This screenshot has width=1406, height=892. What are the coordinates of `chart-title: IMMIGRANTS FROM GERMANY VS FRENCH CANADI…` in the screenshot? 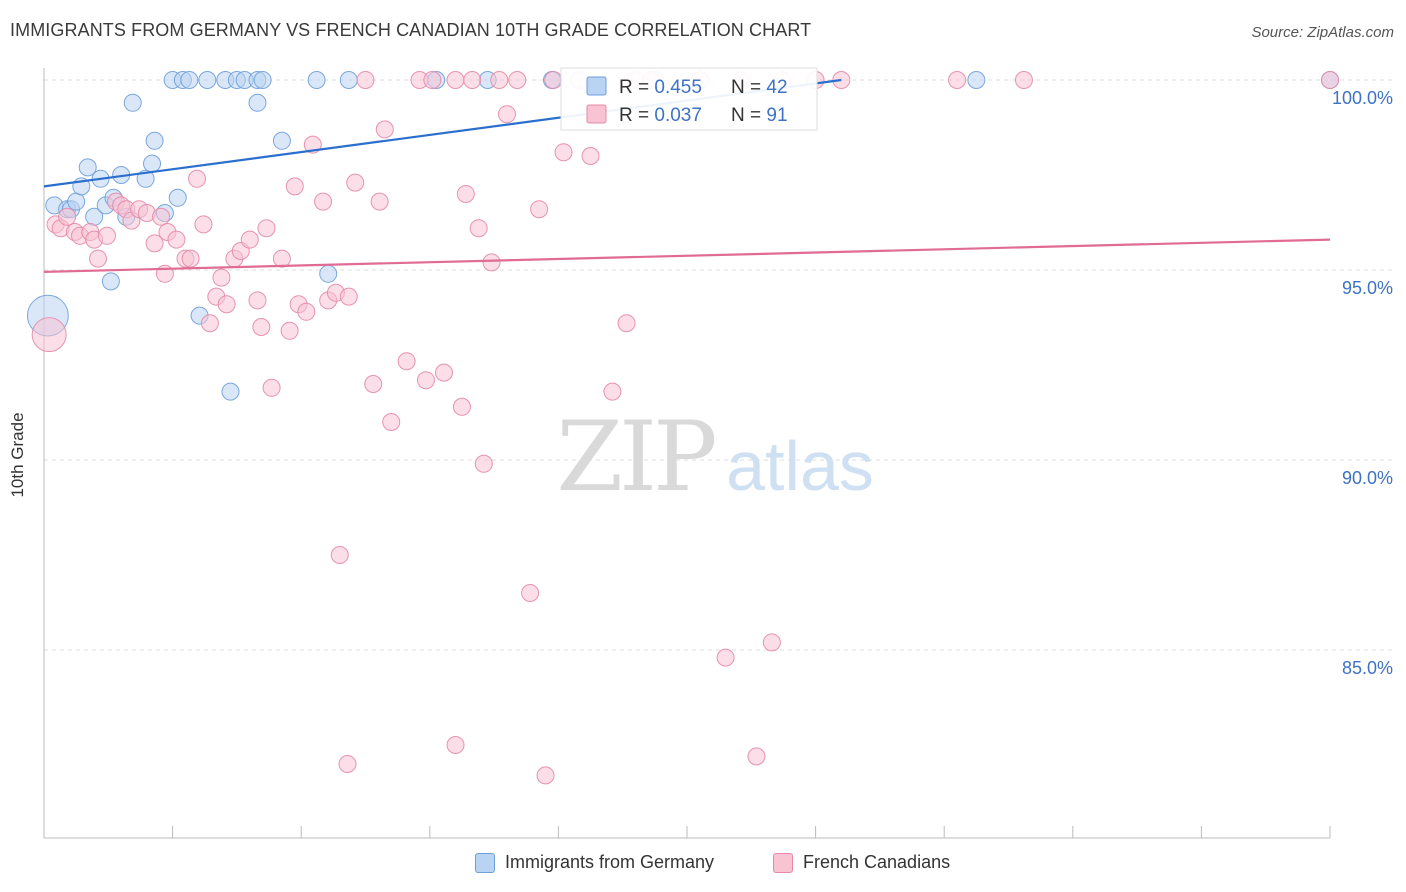 It's located at (411, 30).